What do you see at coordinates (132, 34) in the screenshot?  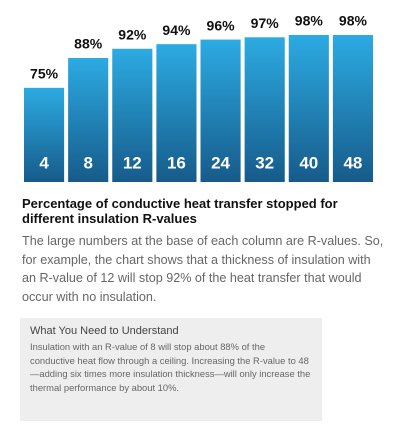 I see `value-label: 92%` at bounding box center [132, 34].